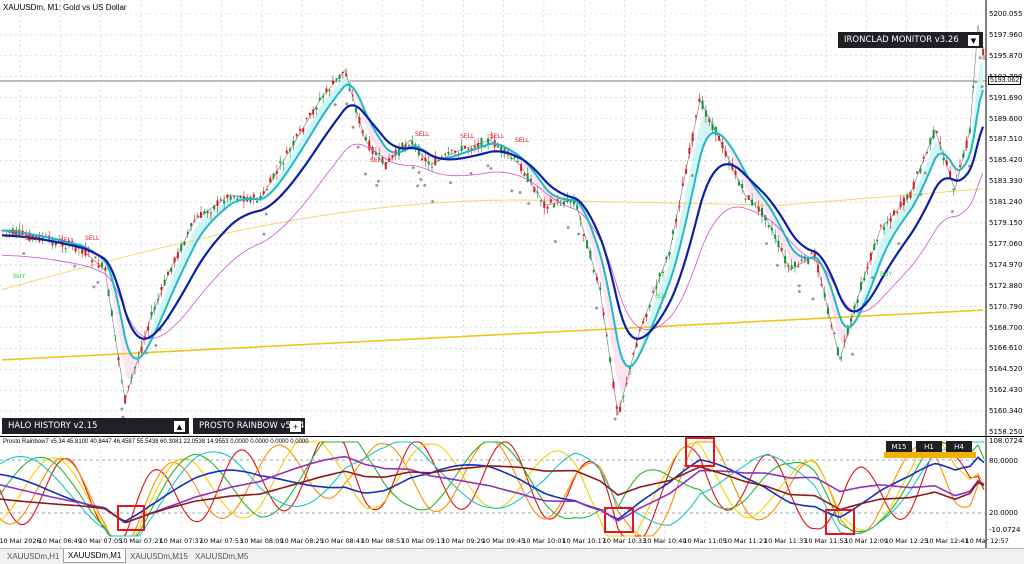 The image size is (1024, 564). I want to click on time-tick-label: 10 Mar 07:21, so click(140, 541).